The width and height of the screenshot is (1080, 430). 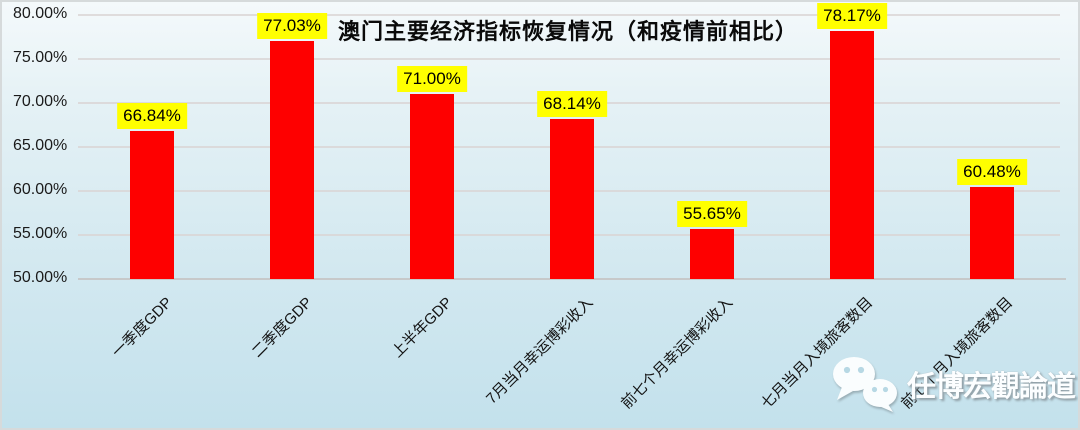 What do you see at coordinates (292, 26) in the screenshot?
I see `bar-value-label: 77.03%` at bounding box center [292, 26].